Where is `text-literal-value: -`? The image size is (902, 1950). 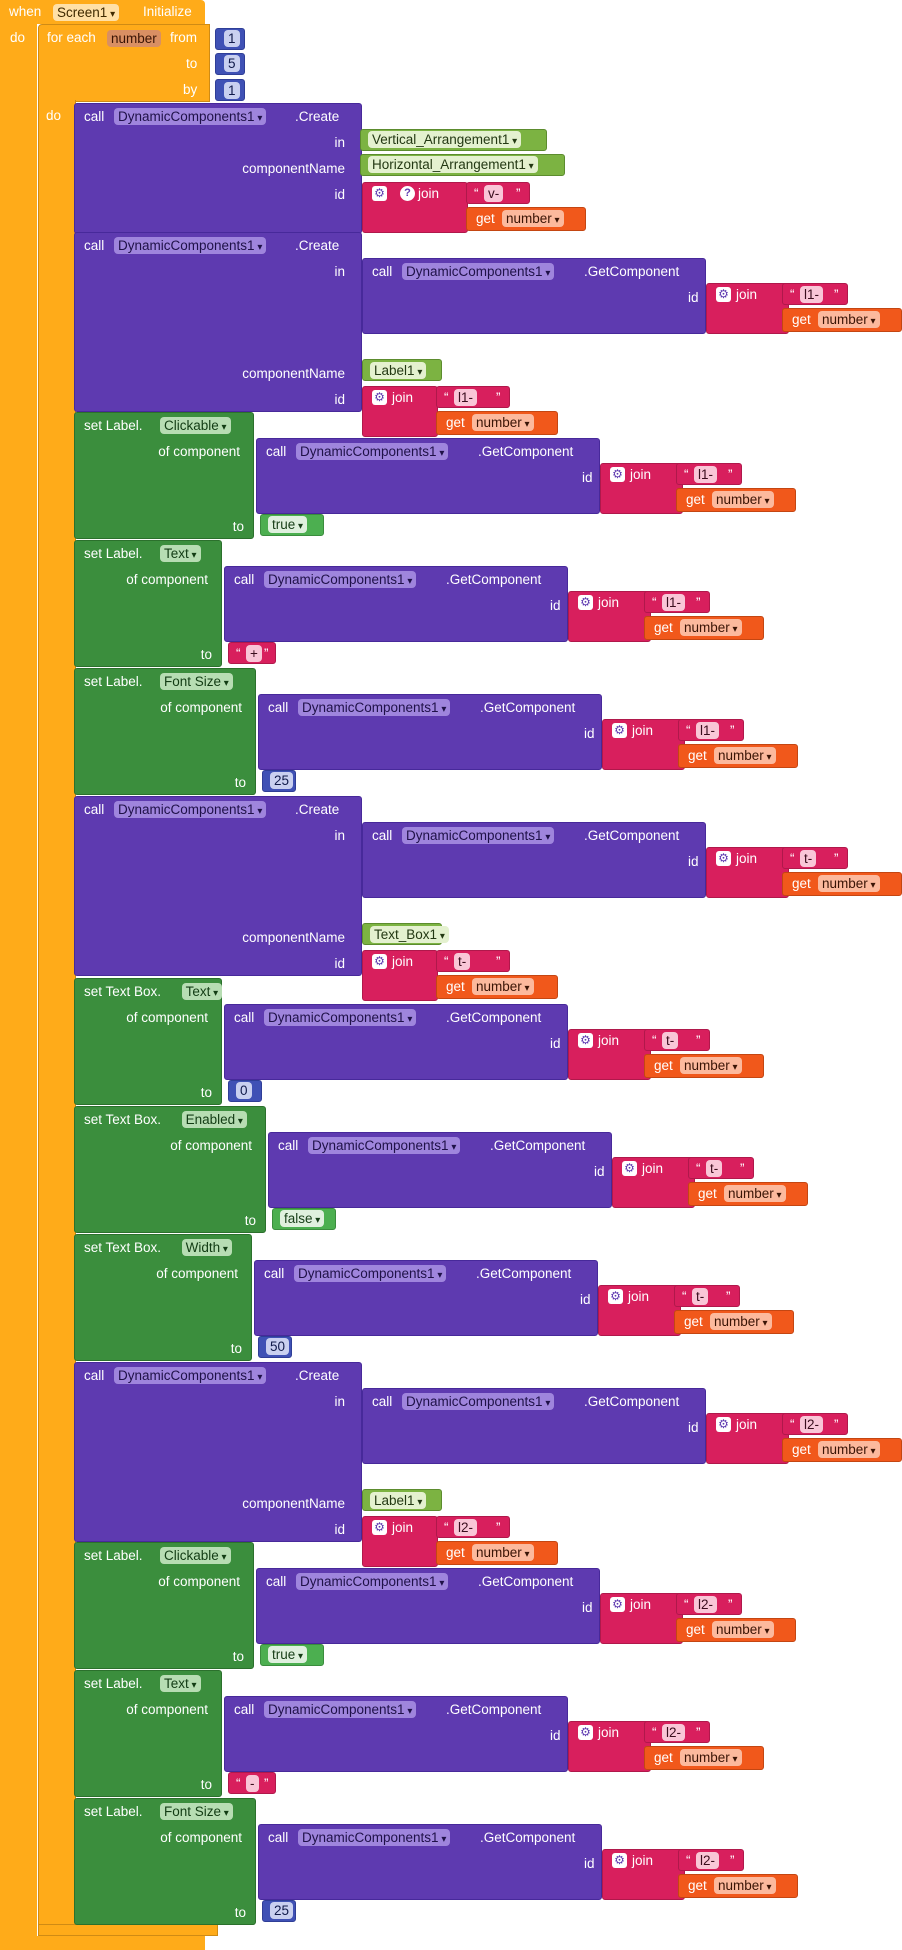 text-literal-value: - is located at coordinates (252, 1783).